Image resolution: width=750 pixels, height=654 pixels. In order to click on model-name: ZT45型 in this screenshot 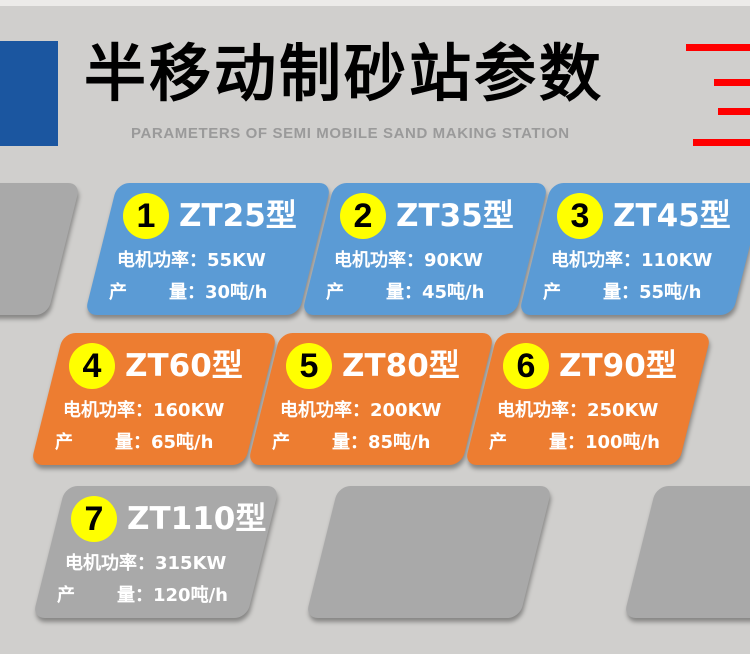, I will do `click(672, 216)`.